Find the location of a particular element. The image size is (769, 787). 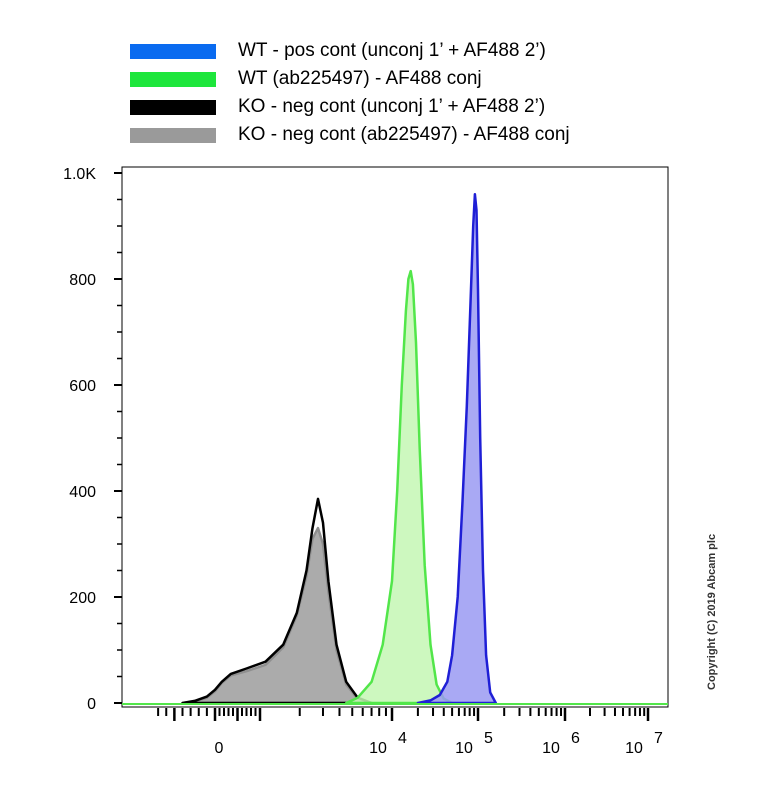

series-ko-neg-cont is located at coordinates (277, 601).